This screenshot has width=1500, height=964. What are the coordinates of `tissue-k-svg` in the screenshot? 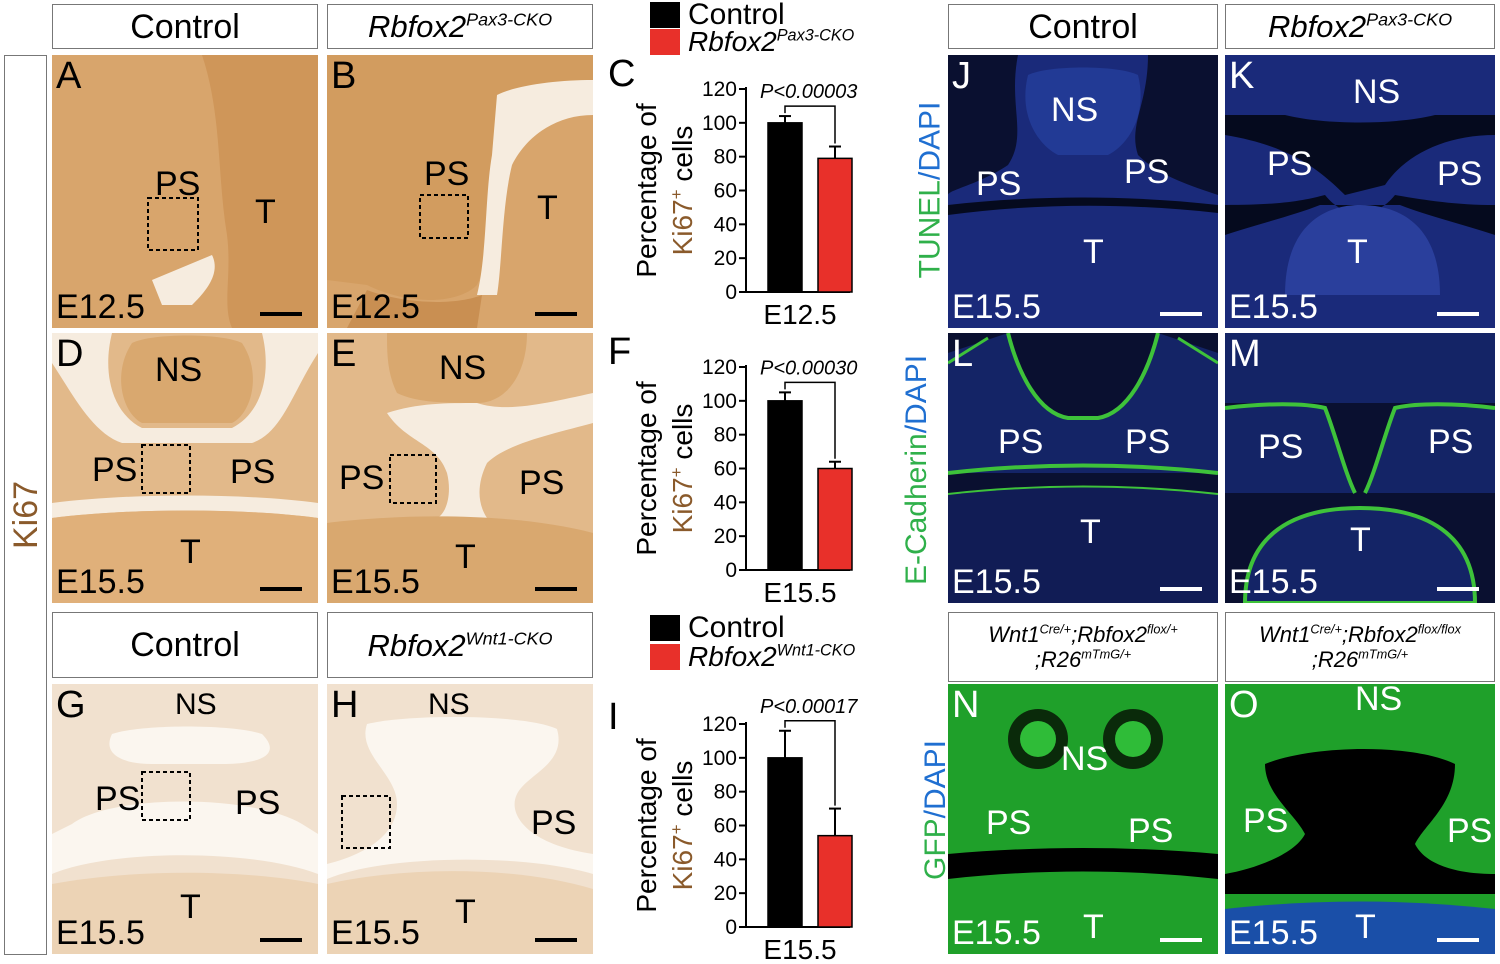 It's located at (1360, 191).